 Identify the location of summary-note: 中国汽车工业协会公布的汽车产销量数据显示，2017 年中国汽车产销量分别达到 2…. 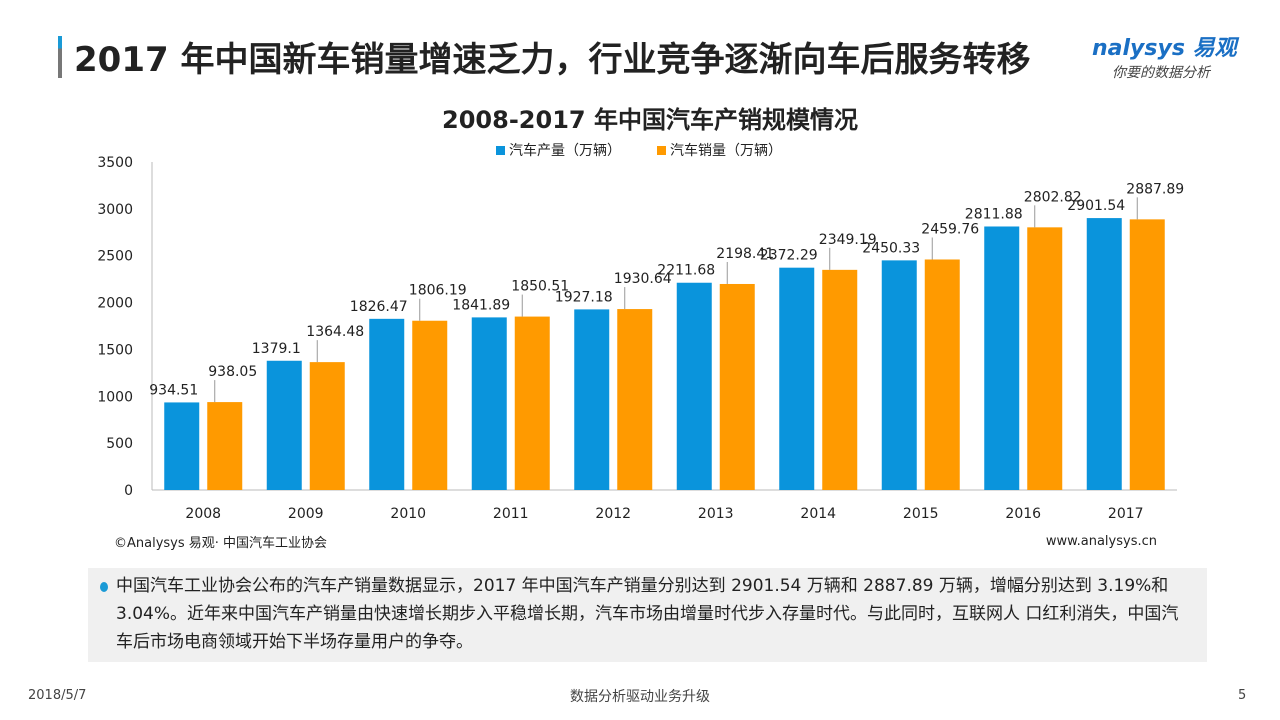
(647, 615).